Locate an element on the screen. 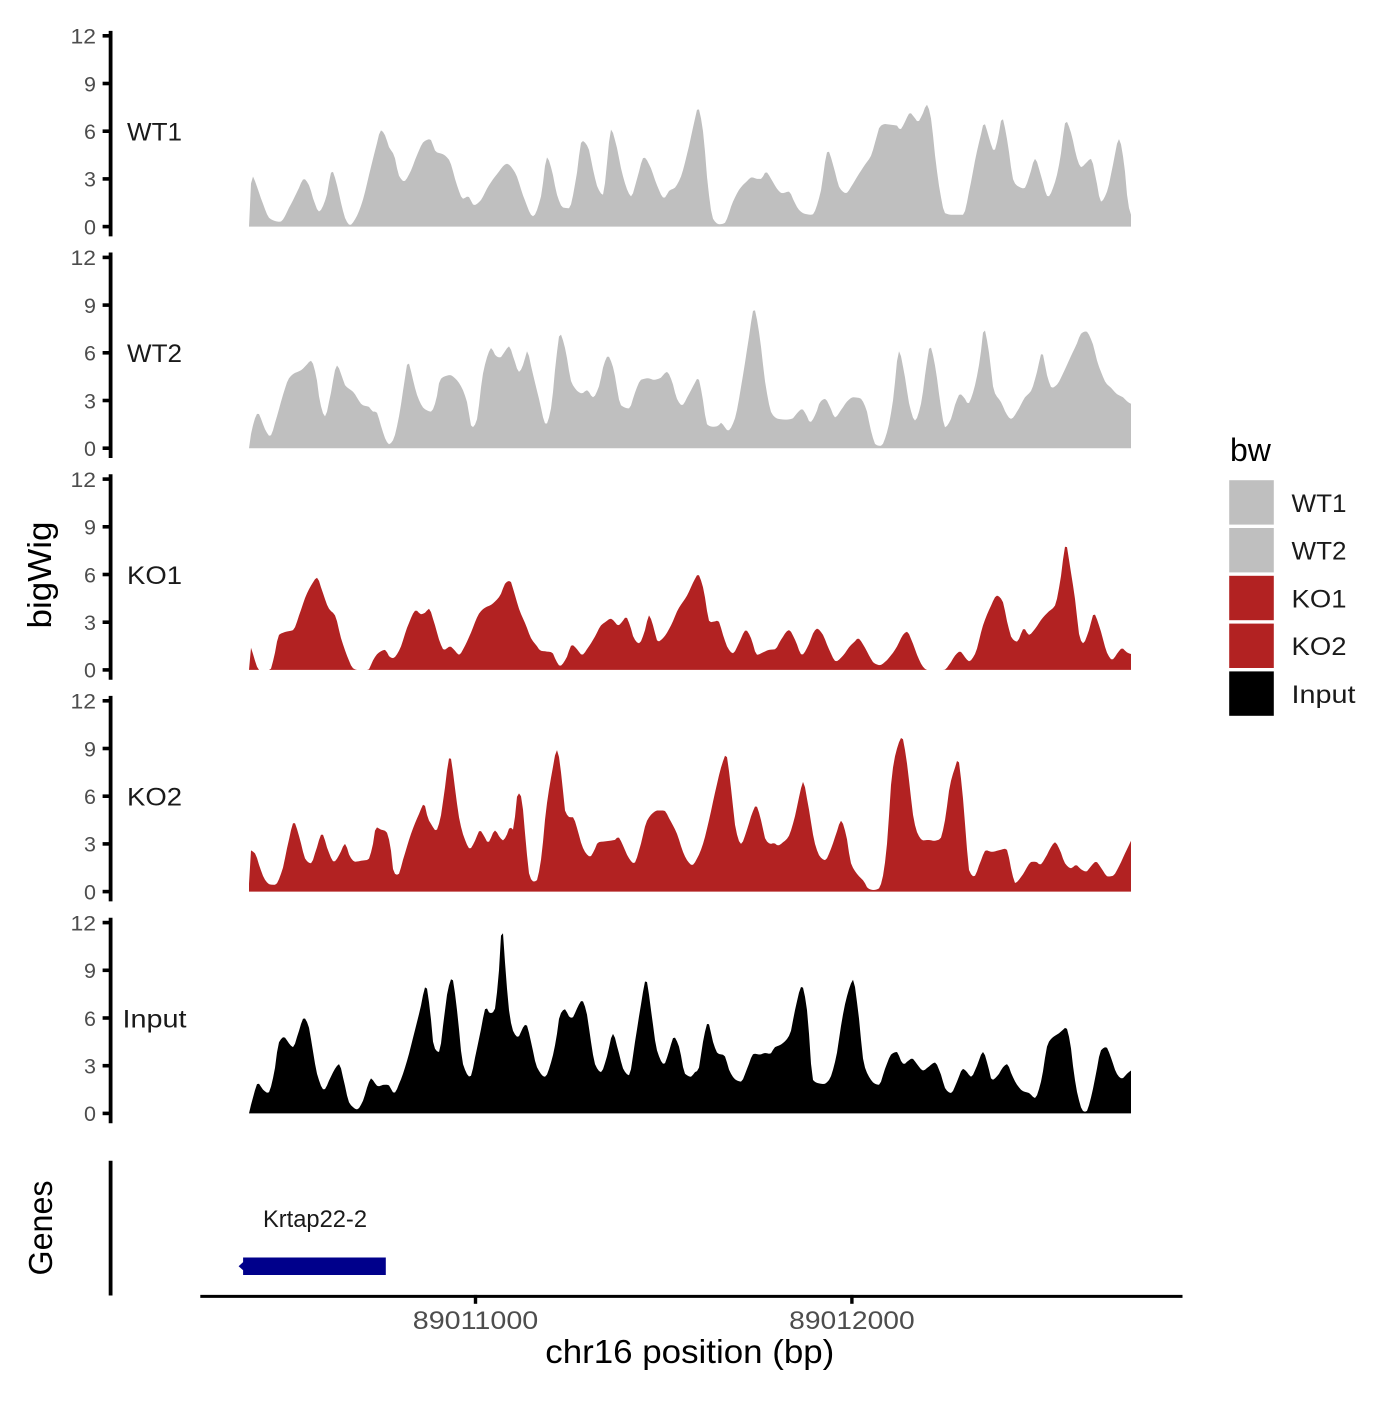 This screenshot has height=1405, width=1400. svg-text: Genes is located at coordinates (40, 1228).